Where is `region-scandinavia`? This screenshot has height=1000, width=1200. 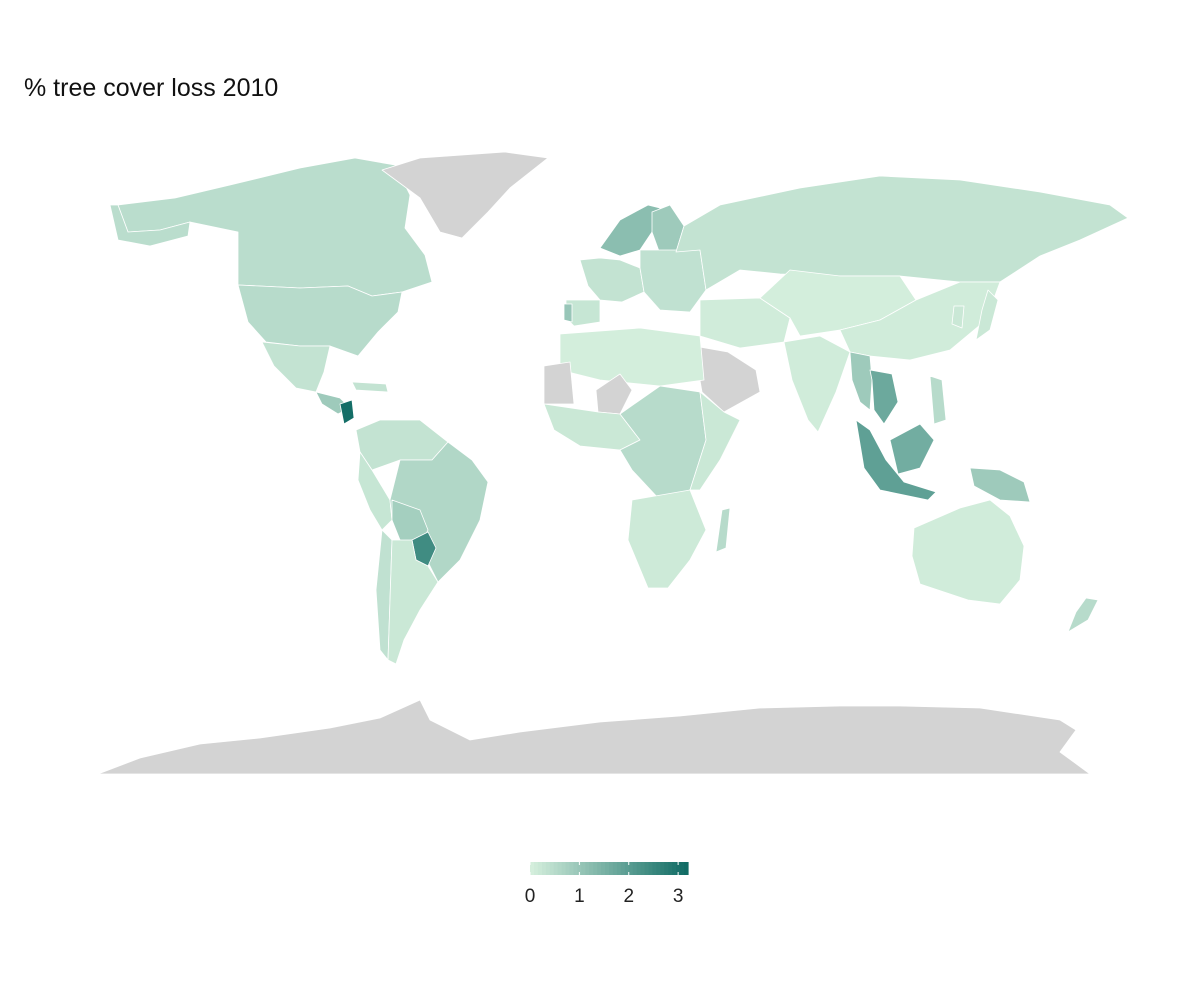 region-scandinavia is located at coordinates (630, 230).